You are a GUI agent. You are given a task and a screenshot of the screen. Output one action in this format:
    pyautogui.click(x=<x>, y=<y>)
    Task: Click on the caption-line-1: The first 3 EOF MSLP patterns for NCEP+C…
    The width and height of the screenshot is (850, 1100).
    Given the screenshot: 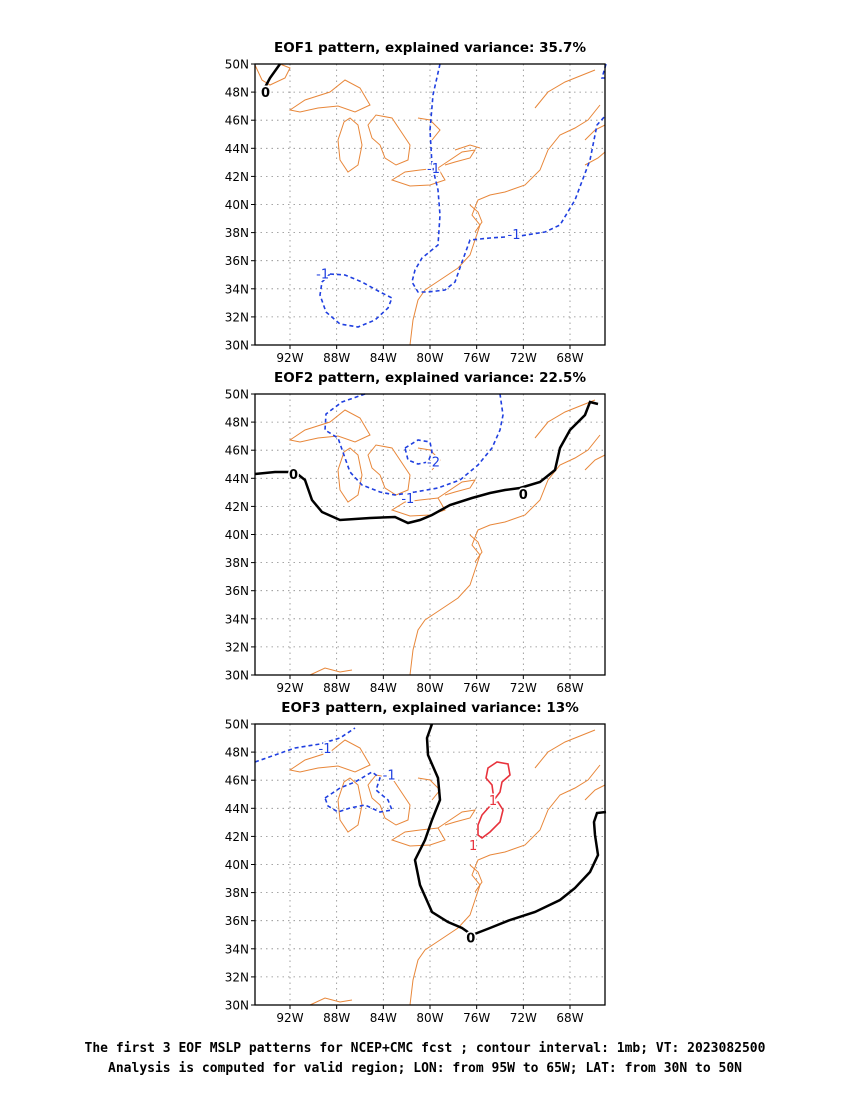 What is the action you would take?
    pyautogui.click(x=425, y=1048)
    